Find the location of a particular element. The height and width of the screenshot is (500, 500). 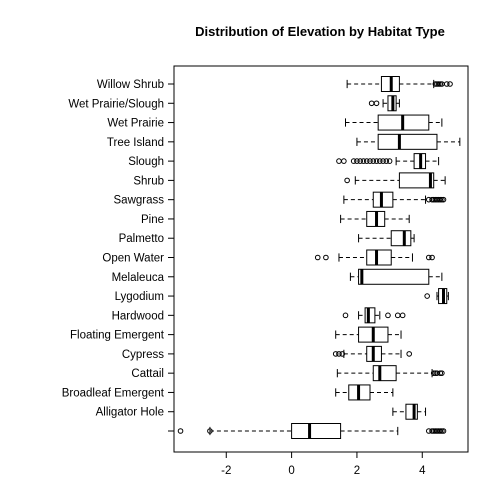

y-tick-label: Melaleuca is located at coordinates (138, 278).